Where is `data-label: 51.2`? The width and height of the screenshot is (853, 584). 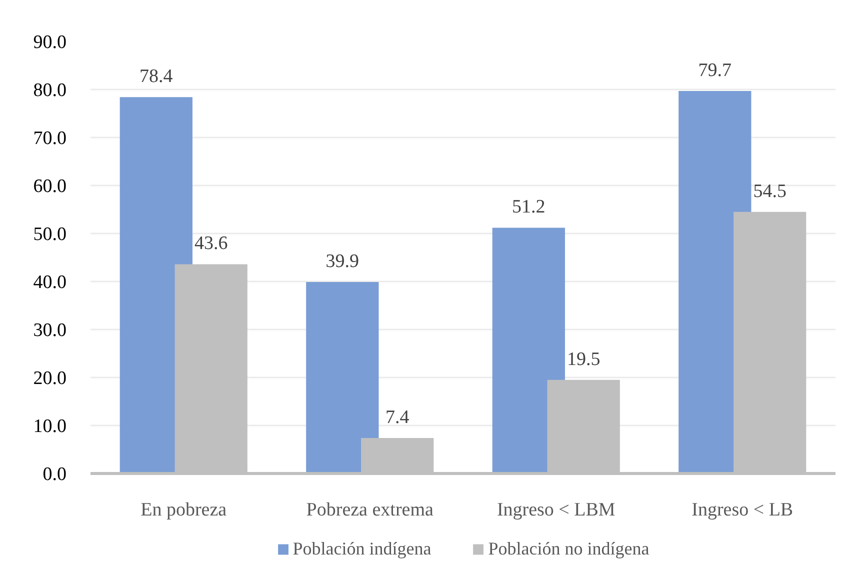
data-label: 51.2 is located at coordinates (529, 207).